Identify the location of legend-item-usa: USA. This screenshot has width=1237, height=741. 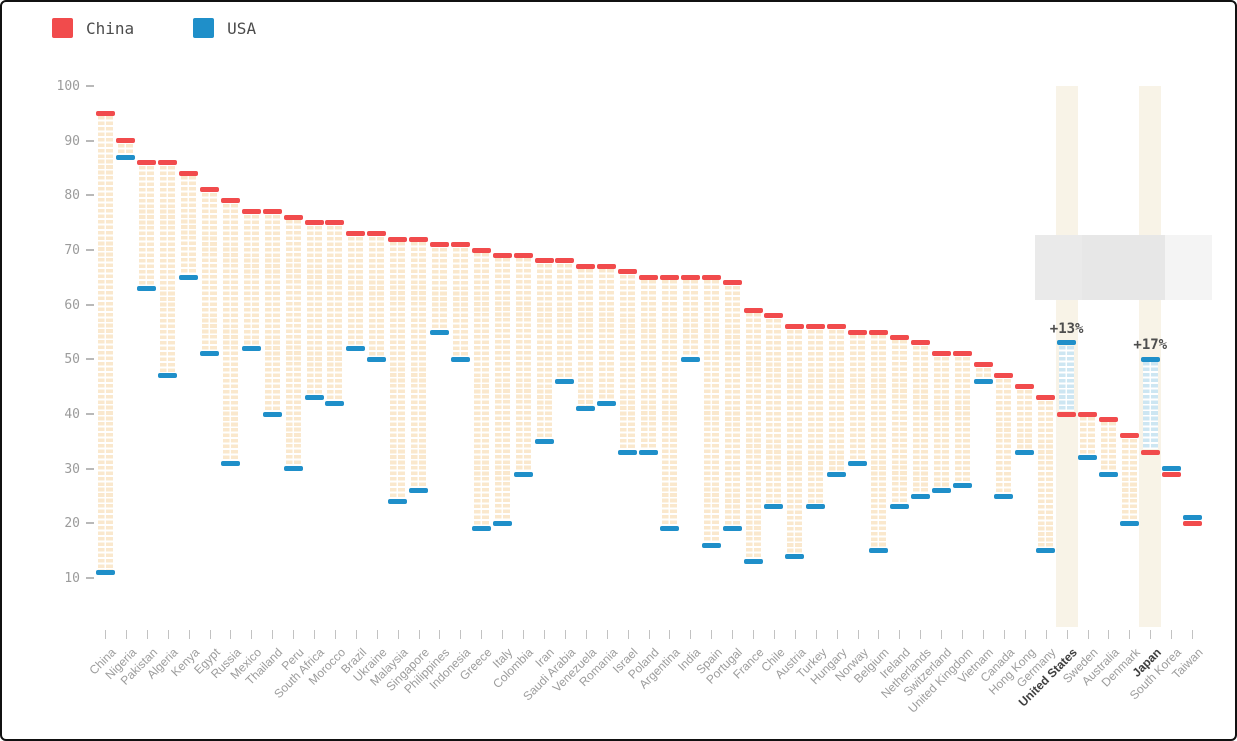
(224, 28).